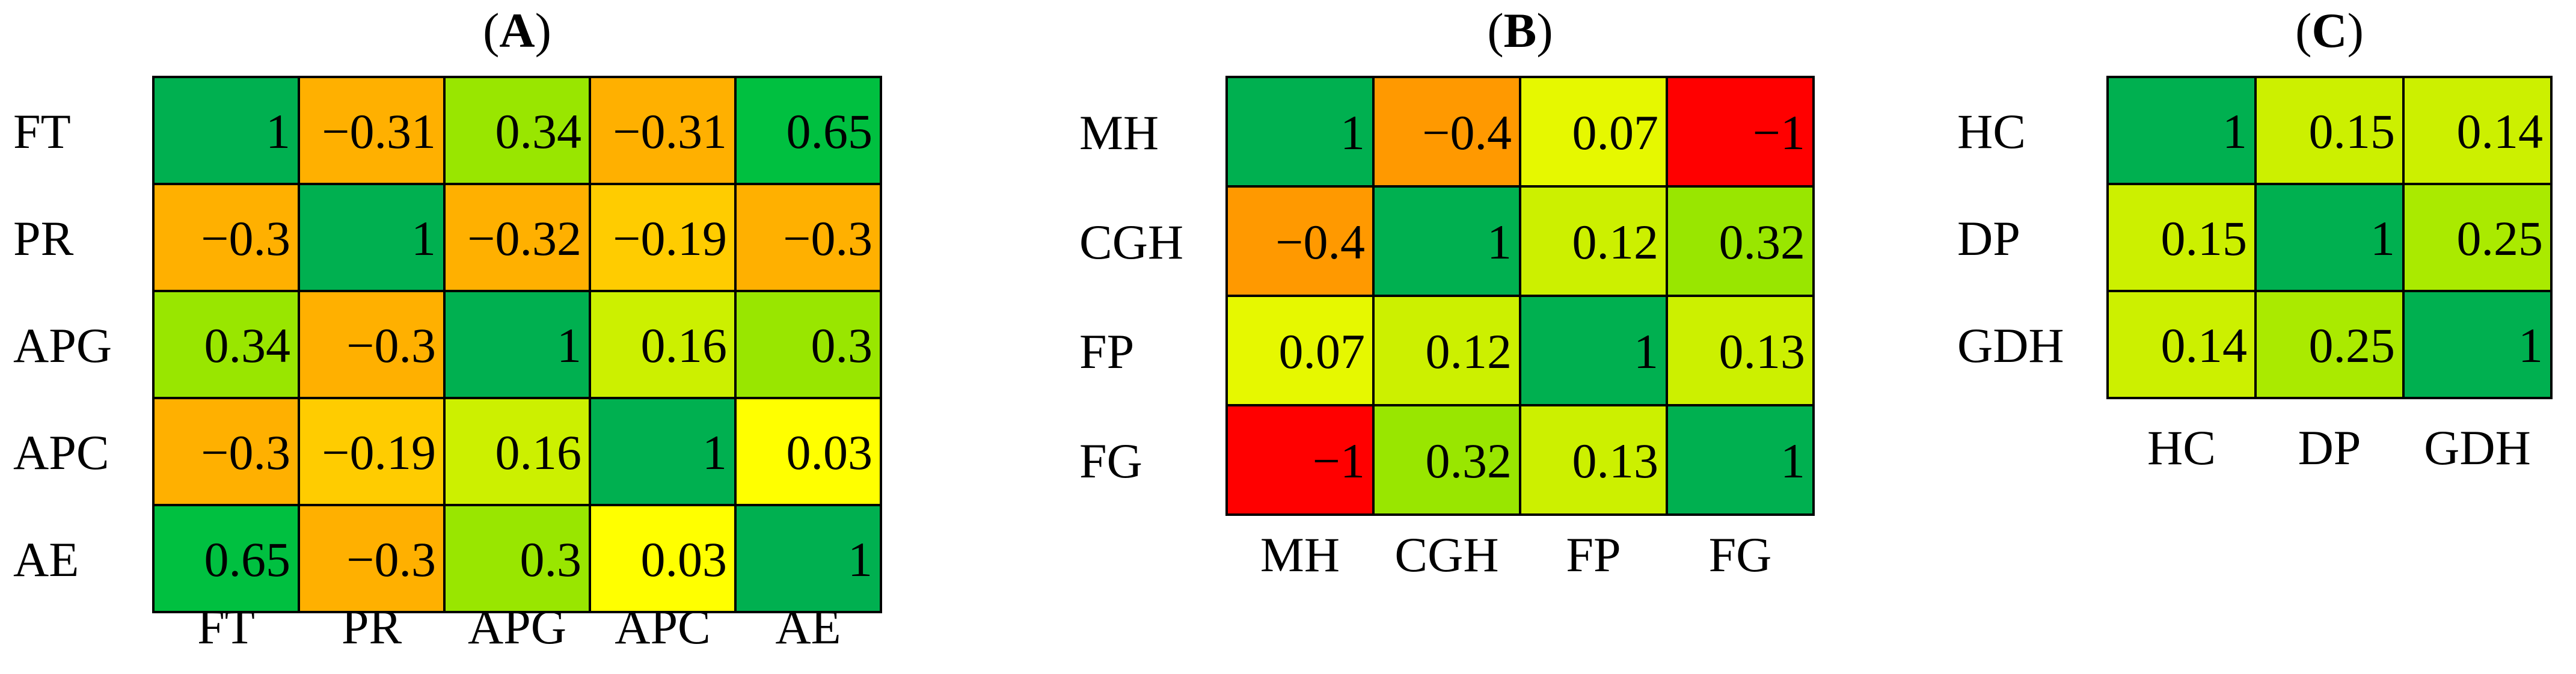 Image resolution: width=2576 pixels, height=674 pixels. Describe the element at coordinates (226, 626) in the screenshot. I see `col-label-a-0: FT` at that location.